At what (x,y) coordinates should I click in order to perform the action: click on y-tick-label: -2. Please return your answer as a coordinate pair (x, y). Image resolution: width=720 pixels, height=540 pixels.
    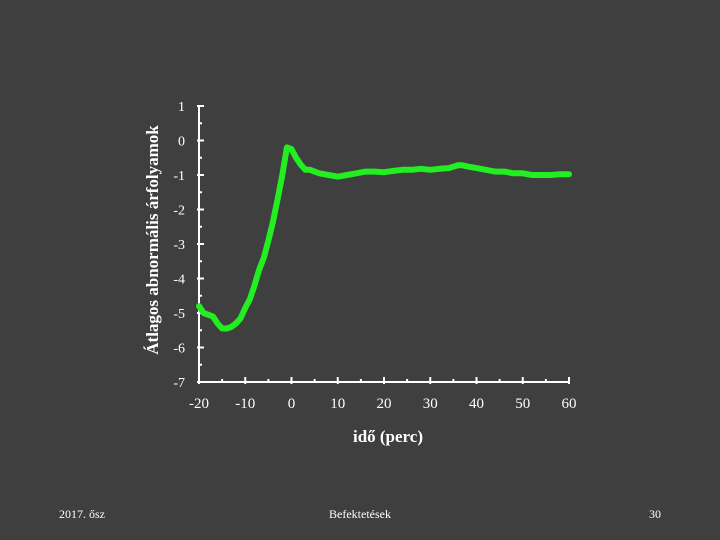
    Looking at the image, I should click on (179, 211).